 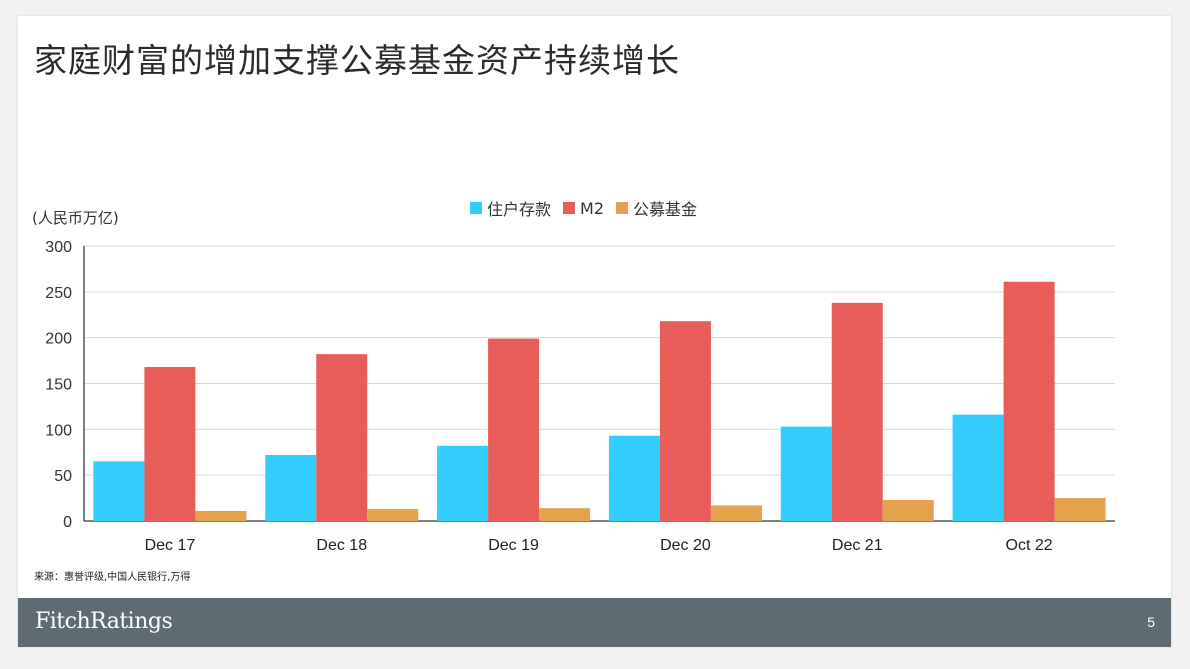 What do you see at coordinates (58, 430) in the screenshot?
I see `y-tick-label: 100` at bounding box center [58, 430].